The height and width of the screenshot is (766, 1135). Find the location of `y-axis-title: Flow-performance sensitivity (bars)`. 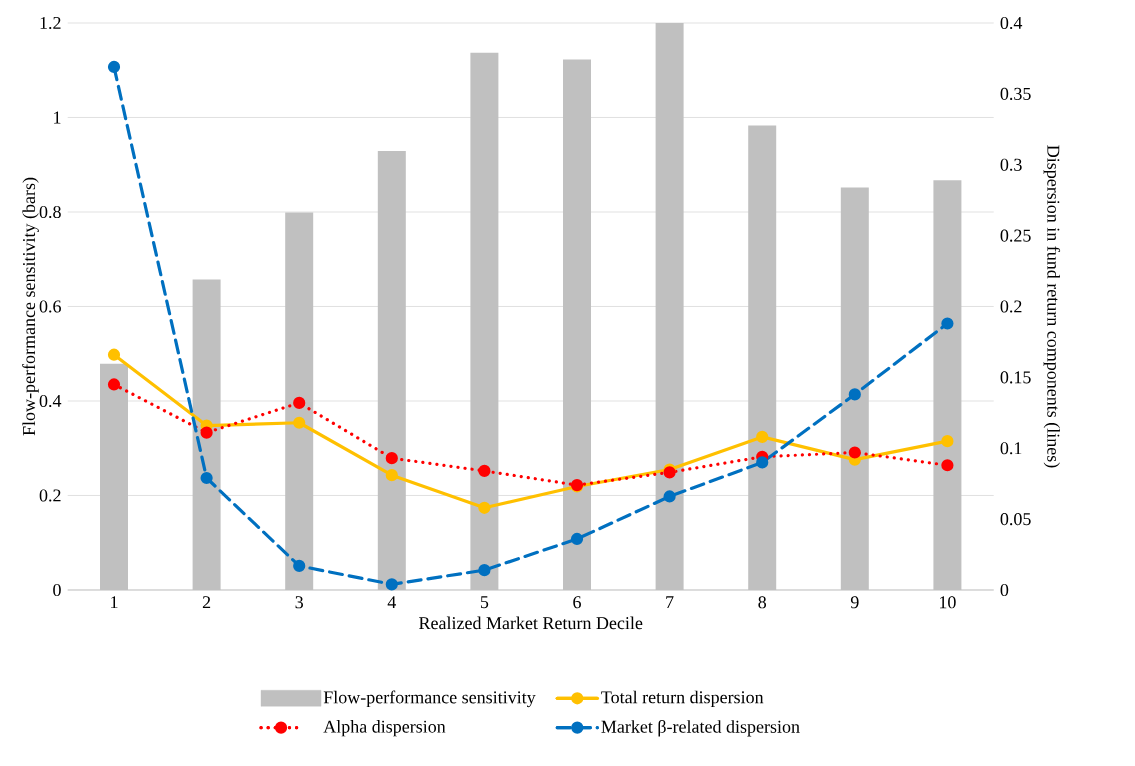

y-axis-title: Flow-performance sensitivity (bars) is located at coordinates (30, 306).